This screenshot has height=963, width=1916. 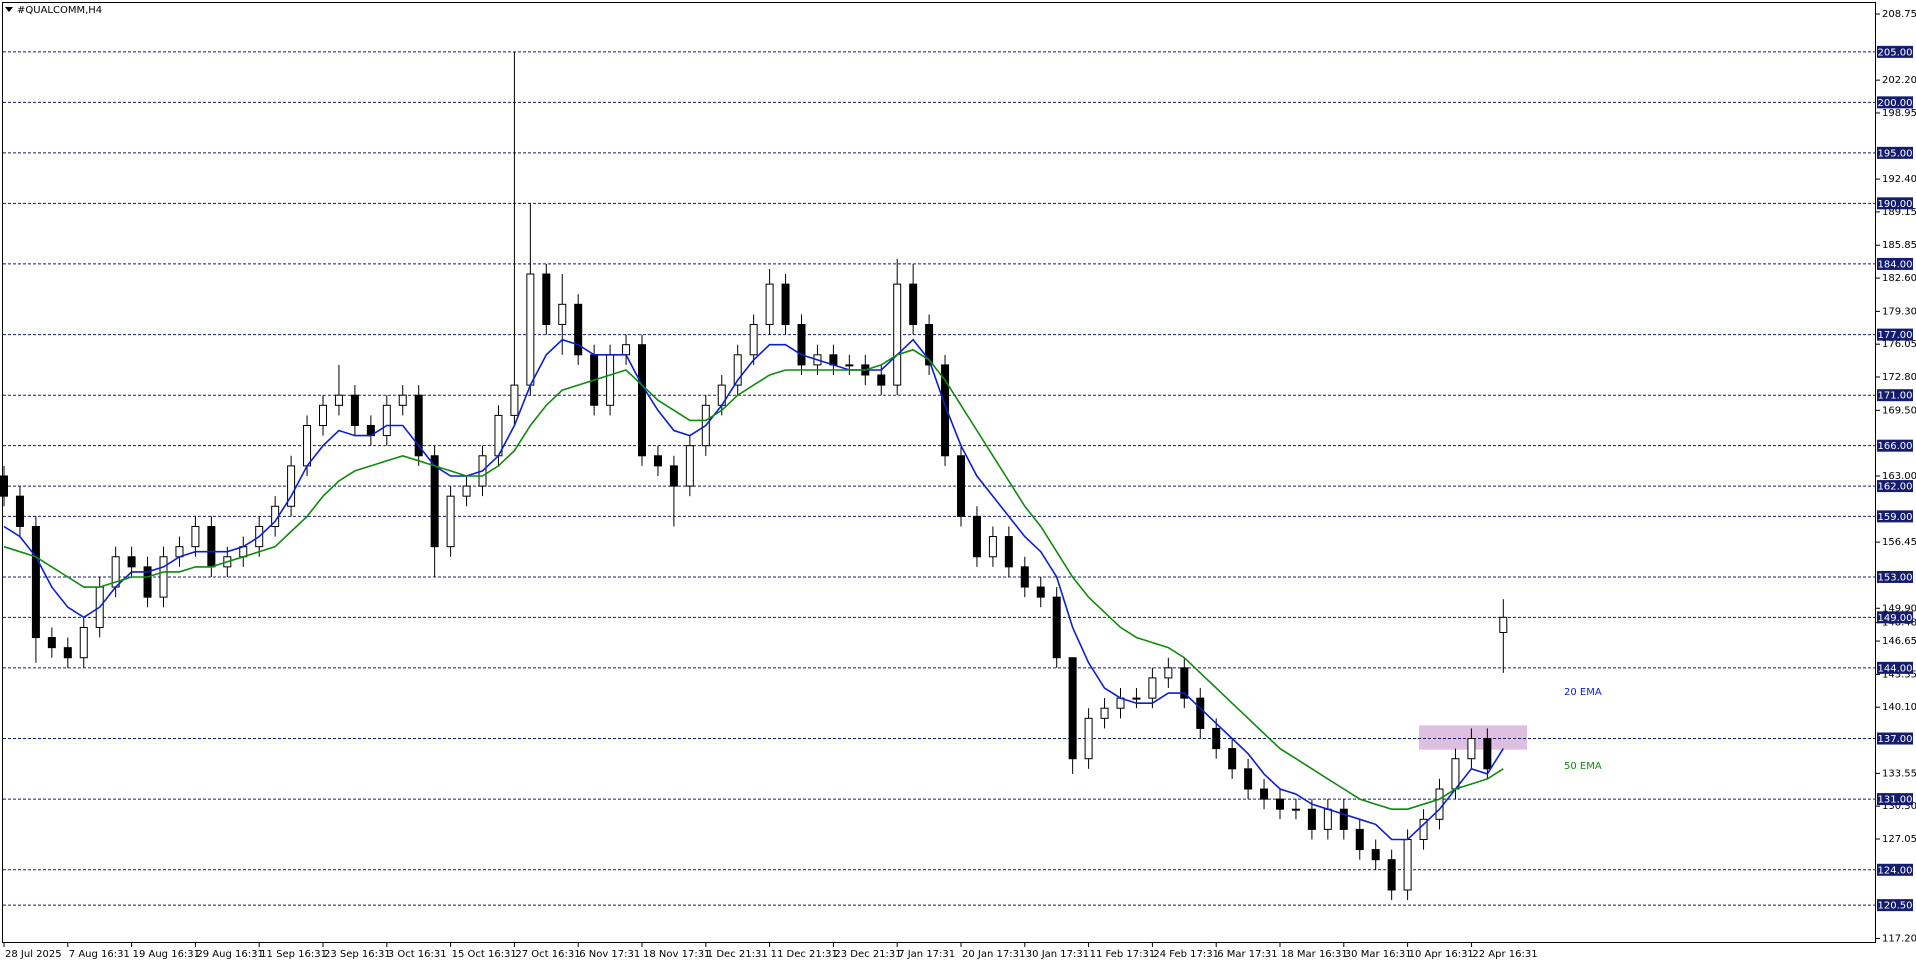 What do you see at coordinates (1314, 954) in the screenshot?
I see `x-tick-label: 18 Mar 16:31` at bounding box center [1314, 954].